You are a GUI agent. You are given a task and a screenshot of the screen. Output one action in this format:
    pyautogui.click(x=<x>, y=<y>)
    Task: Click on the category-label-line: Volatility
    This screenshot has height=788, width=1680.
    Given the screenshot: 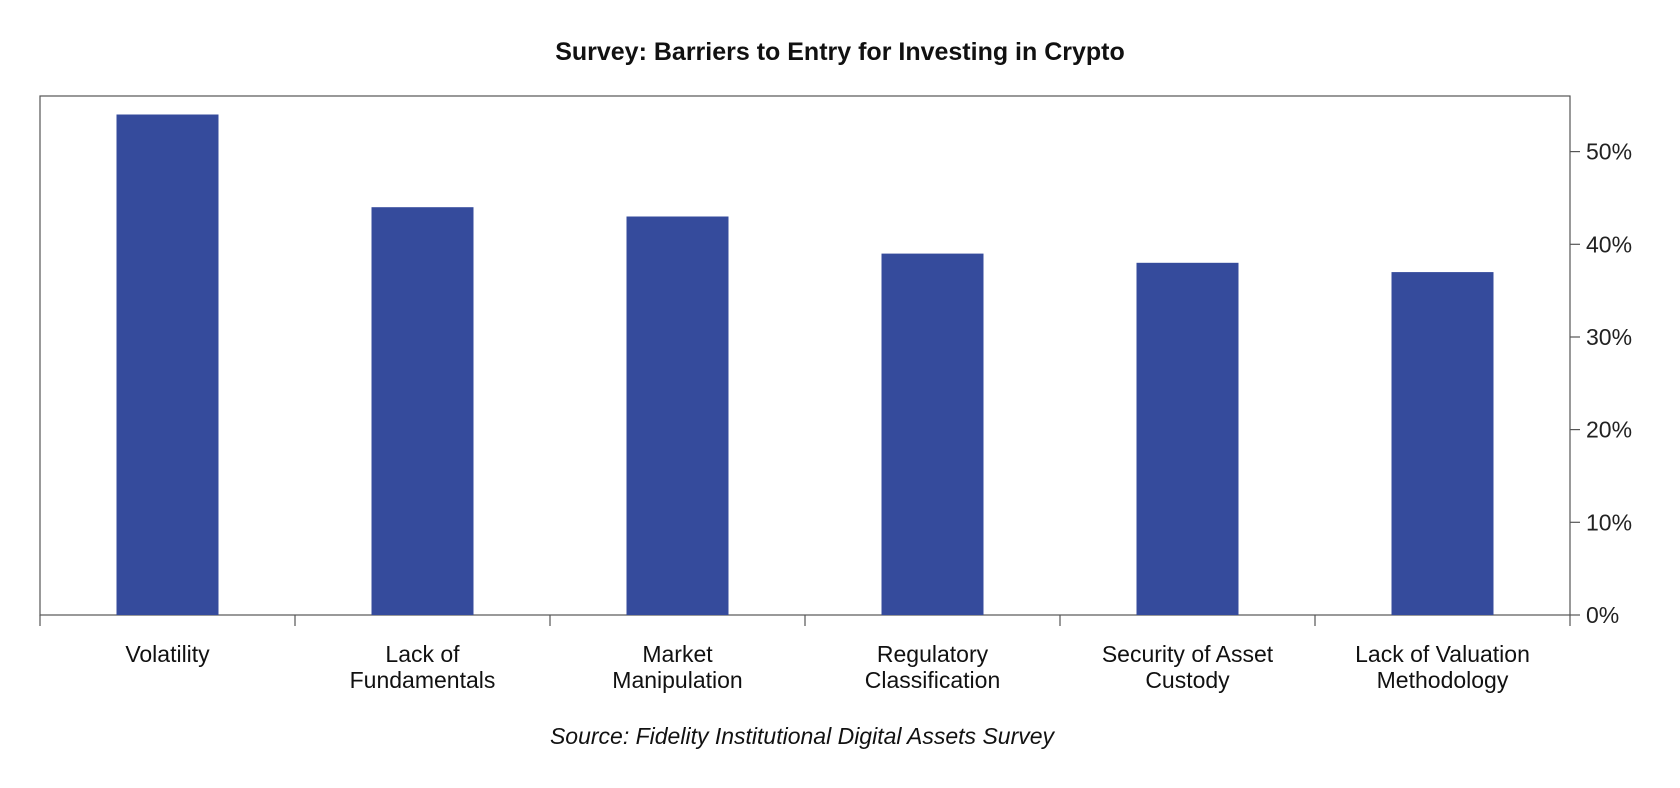 What is the action you would take?
    pyautogui.click(x=167, y=654)
    